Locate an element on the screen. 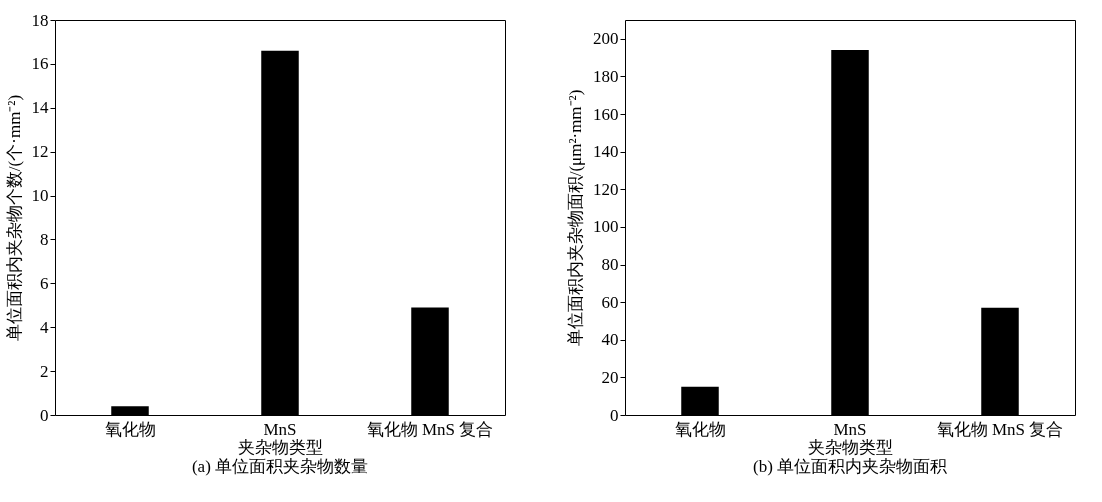  y-tick-label: 100 is located at coordinates (606, 227).